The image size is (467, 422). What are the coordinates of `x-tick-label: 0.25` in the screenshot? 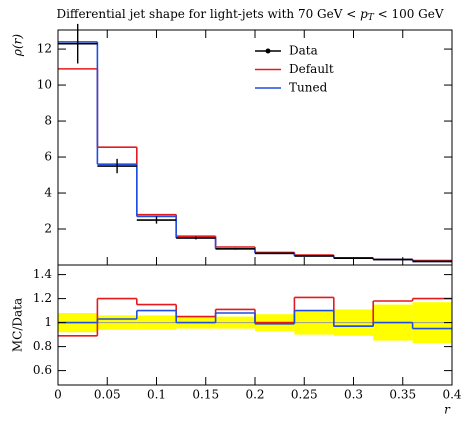 It's located at (304, 395).